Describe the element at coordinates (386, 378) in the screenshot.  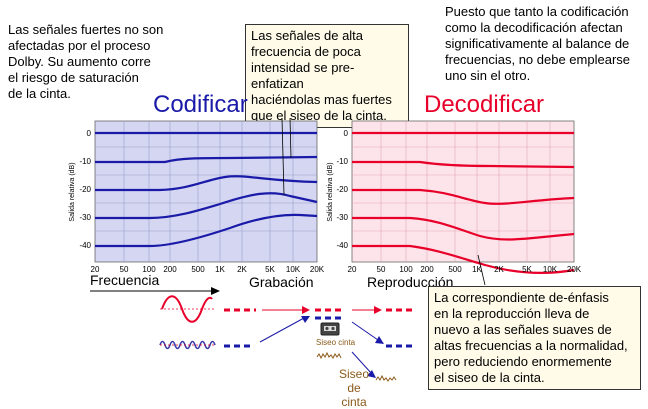
I see `tape-hiss-squiggle` at that location.